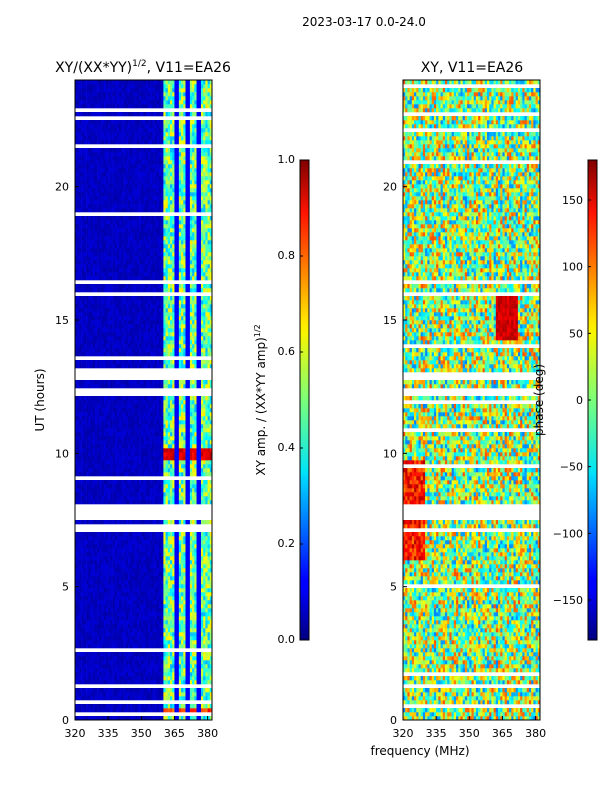  What do you see at coordinates (257, 330) in the screenshot?
I see `cb1-label-exp: 1/2` at bounding box center [257, 330].